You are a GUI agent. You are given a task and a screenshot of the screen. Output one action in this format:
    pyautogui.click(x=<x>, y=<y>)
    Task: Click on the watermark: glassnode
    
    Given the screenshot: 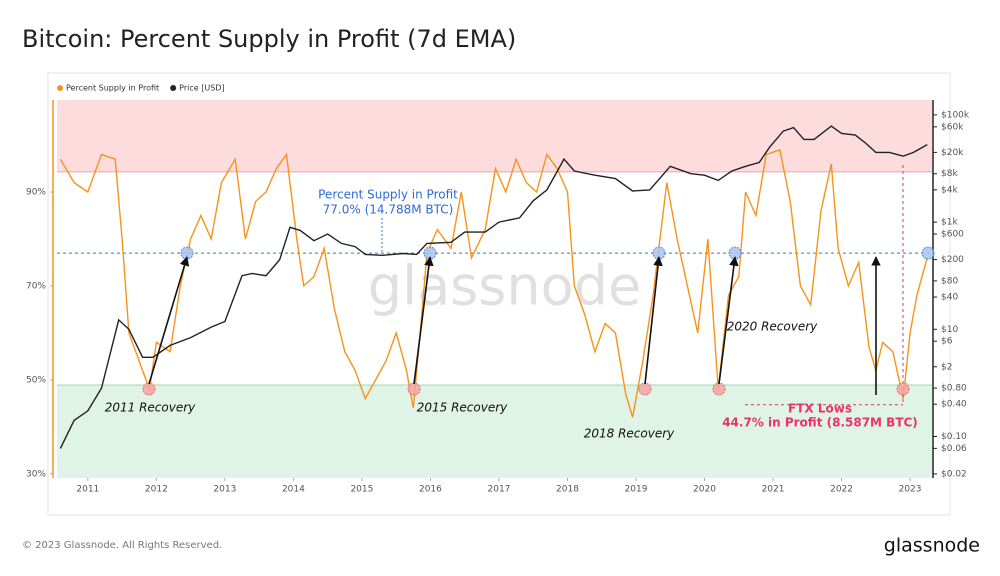 What is the action you would take?
    pyautogui.click(x=504, y=286)
    